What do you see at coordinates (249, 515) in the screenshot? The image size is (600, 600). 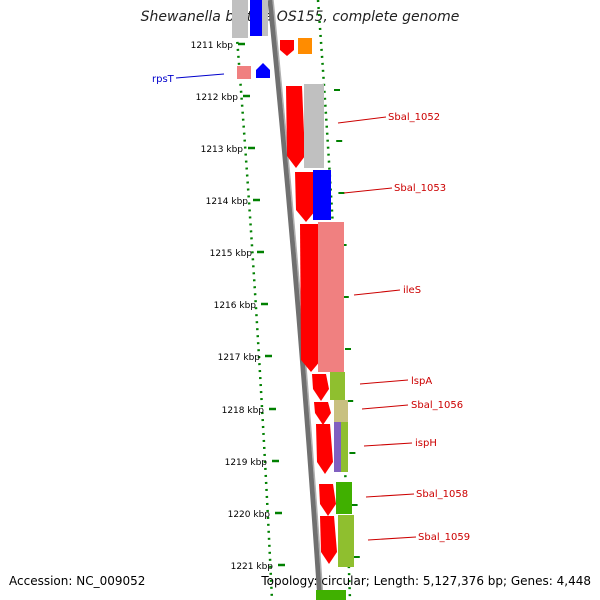 I see `ruler-label: 1220 kbp` at bounding box center [249, 515].